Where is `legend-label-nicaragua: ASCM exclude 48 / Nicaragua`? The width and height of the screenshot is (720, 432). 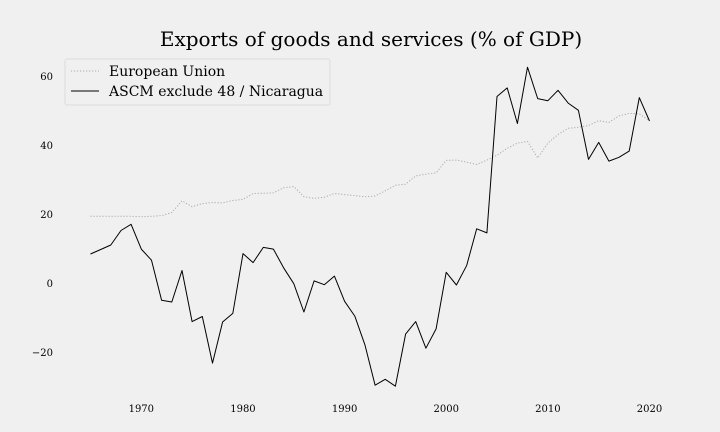
legend-label-nicaragua: ASCM exclude 48 / Nicaragua is located at coordinates (215, 92).